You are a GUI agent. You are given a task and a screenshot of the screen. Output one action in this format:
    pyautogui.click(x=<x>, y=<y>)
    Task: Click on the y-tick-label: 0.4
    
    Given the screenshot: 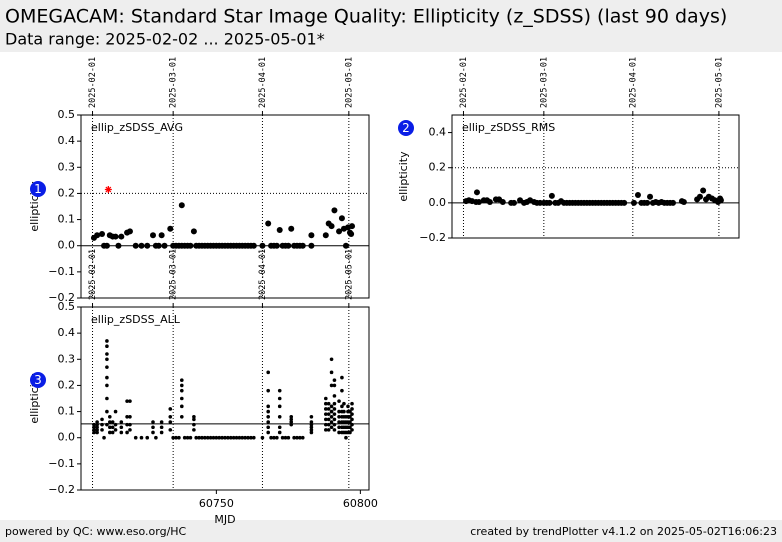 What is the action you would take?
    pyautogui.click(x=67, y=140)
    